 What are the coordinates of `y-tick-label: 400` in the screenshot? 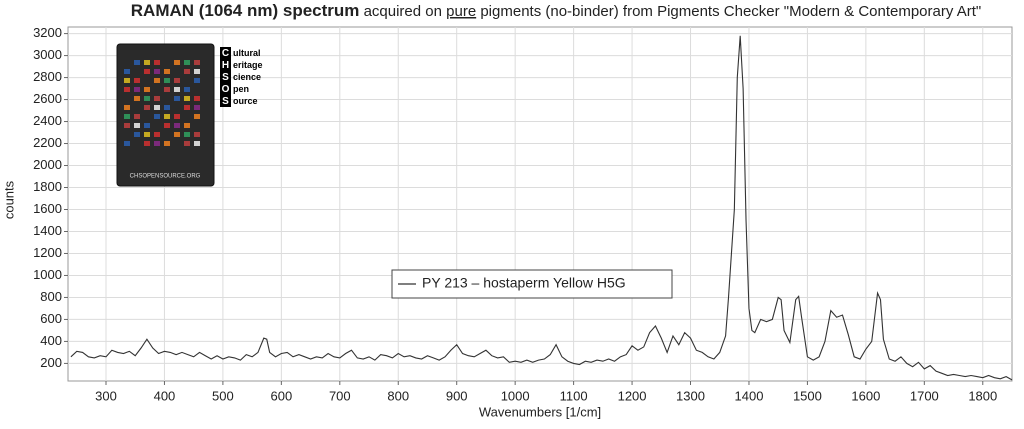 It's located at (51, 340).